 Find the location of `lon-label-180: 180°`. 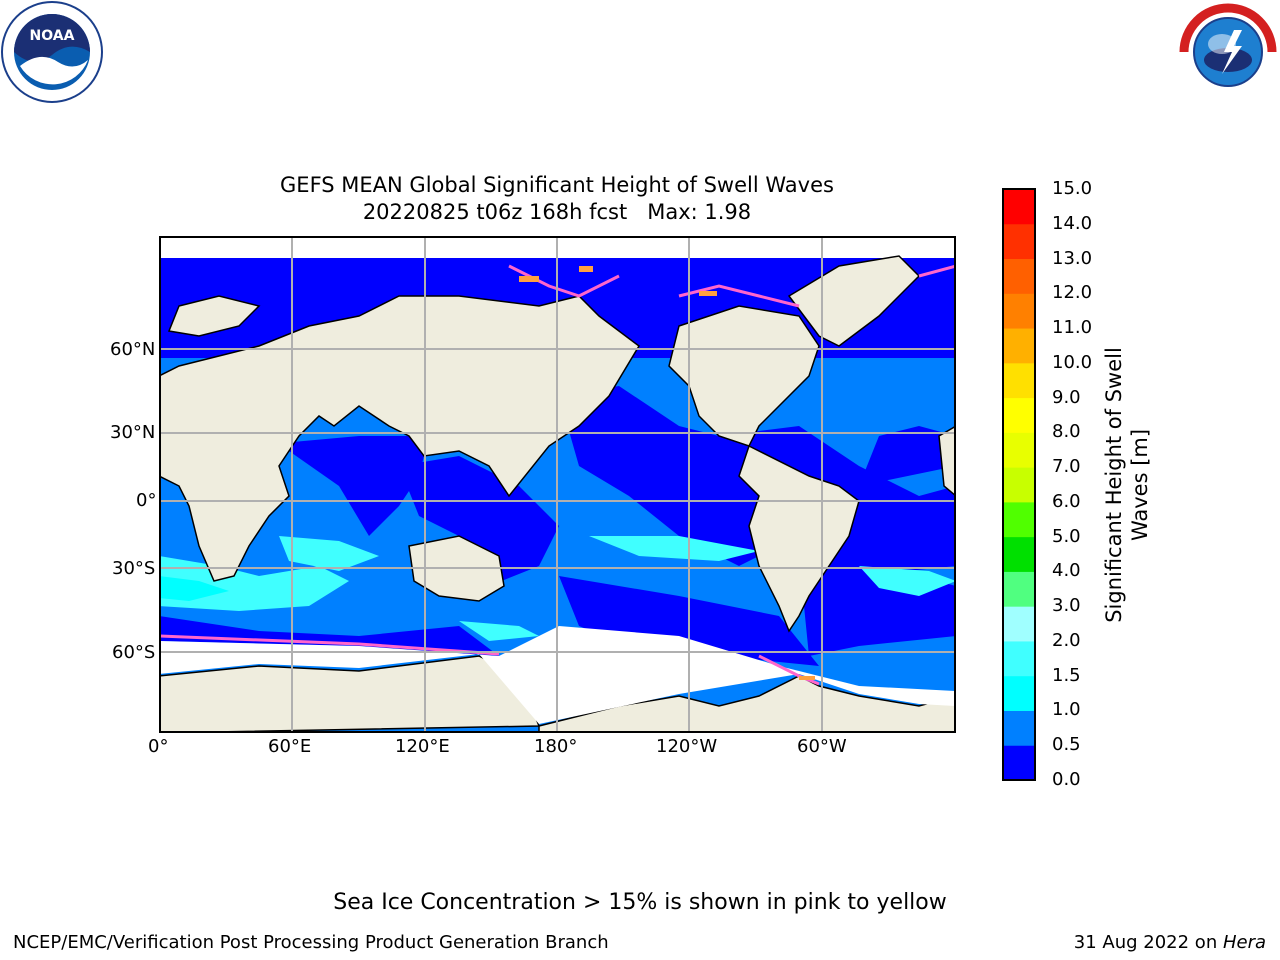

lon-label-180: 180° is located at coordinates (556, 746).